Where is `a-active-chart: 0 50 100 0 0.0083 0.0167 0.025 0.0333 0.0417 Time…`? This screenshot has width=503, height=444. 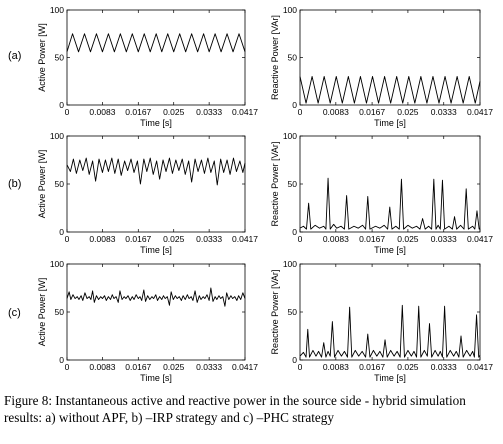 a-active-chart: 0 50 100 0 0.0083 0.0167 0.025 0.0333 0.0417 Time… is located at coordinates (147, 66).